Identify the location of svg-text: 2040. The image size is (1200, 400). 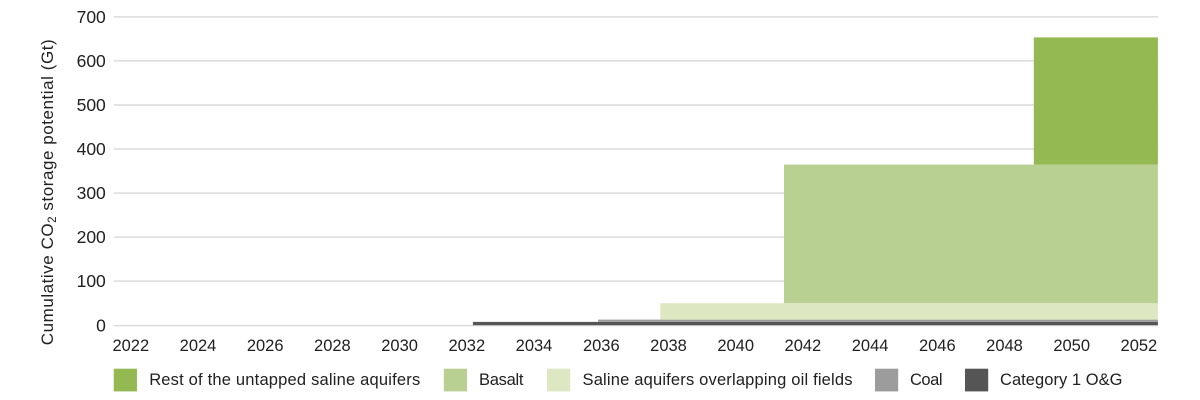
(735, 346).